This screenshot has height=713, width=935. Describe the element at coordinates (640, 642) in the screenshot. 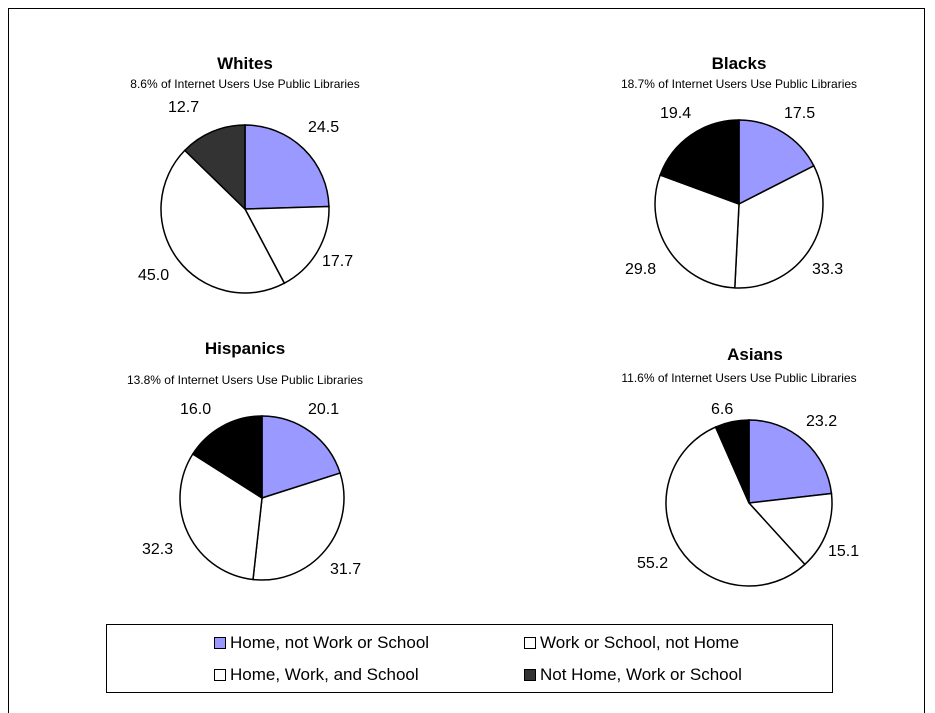

I see `legend-label: Work or School, not Home` at that location.